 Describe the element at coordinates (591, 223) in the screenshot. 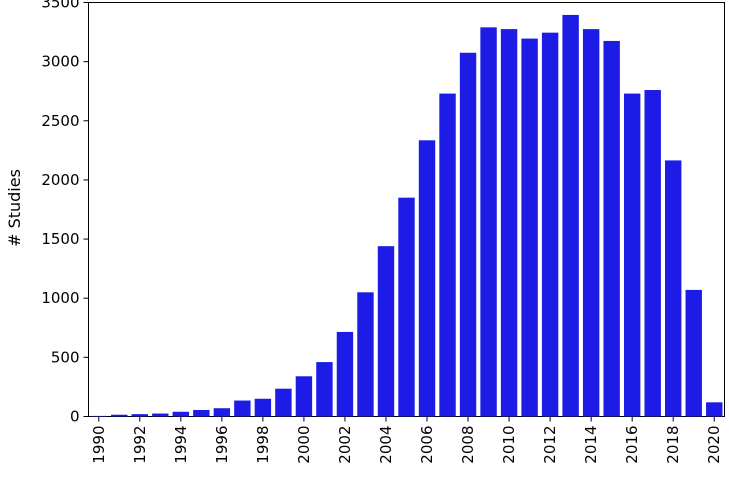

I see `bar-2014` at that location.